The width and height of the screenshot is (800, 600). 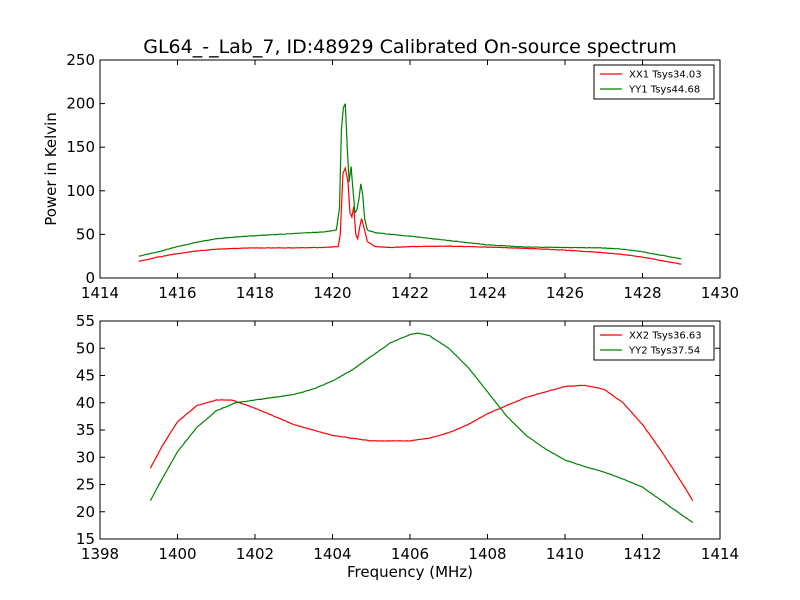 I want to click on plot2-xtick-label: 1400, so click(x=177, y=554).